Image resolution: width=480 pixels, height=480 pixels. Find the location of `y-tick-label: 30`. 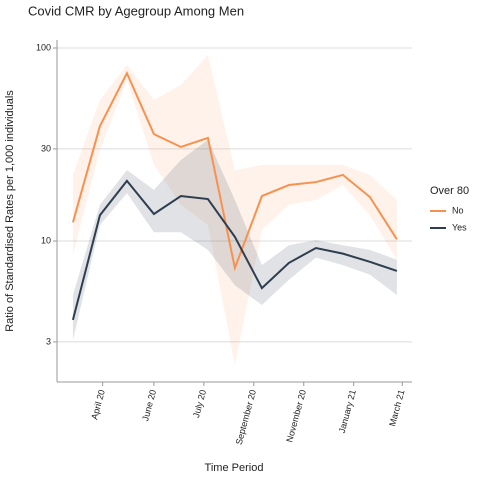

y-tick-label: 30 is located at coordinates (46, 148).